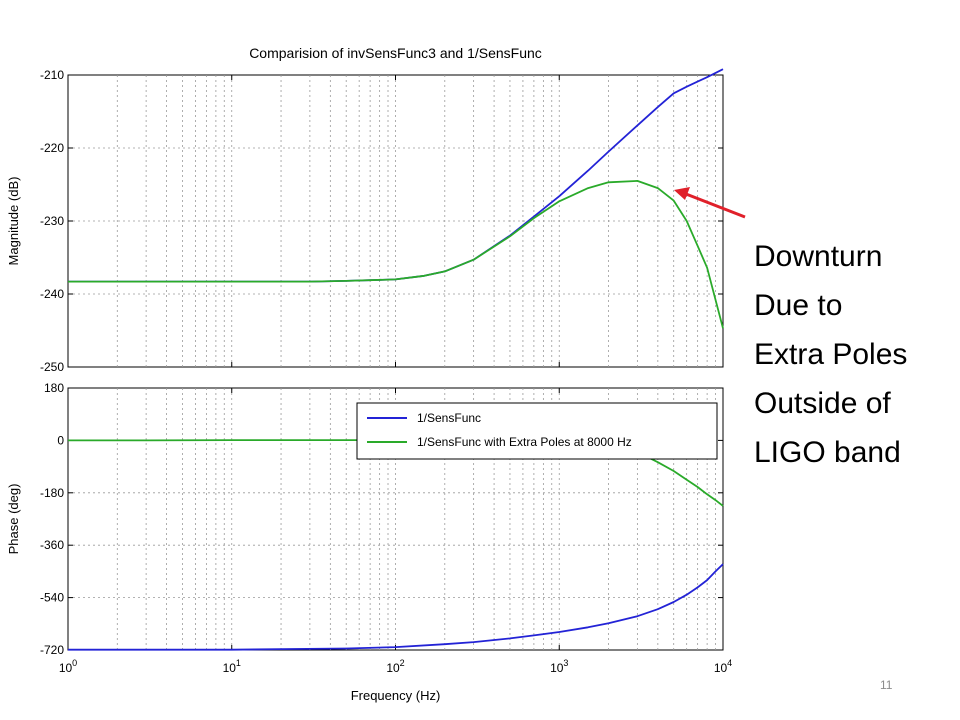 This screenshot has width=960, height=720. I want to click on x-tick-label: 10¹, so click(232, 666).